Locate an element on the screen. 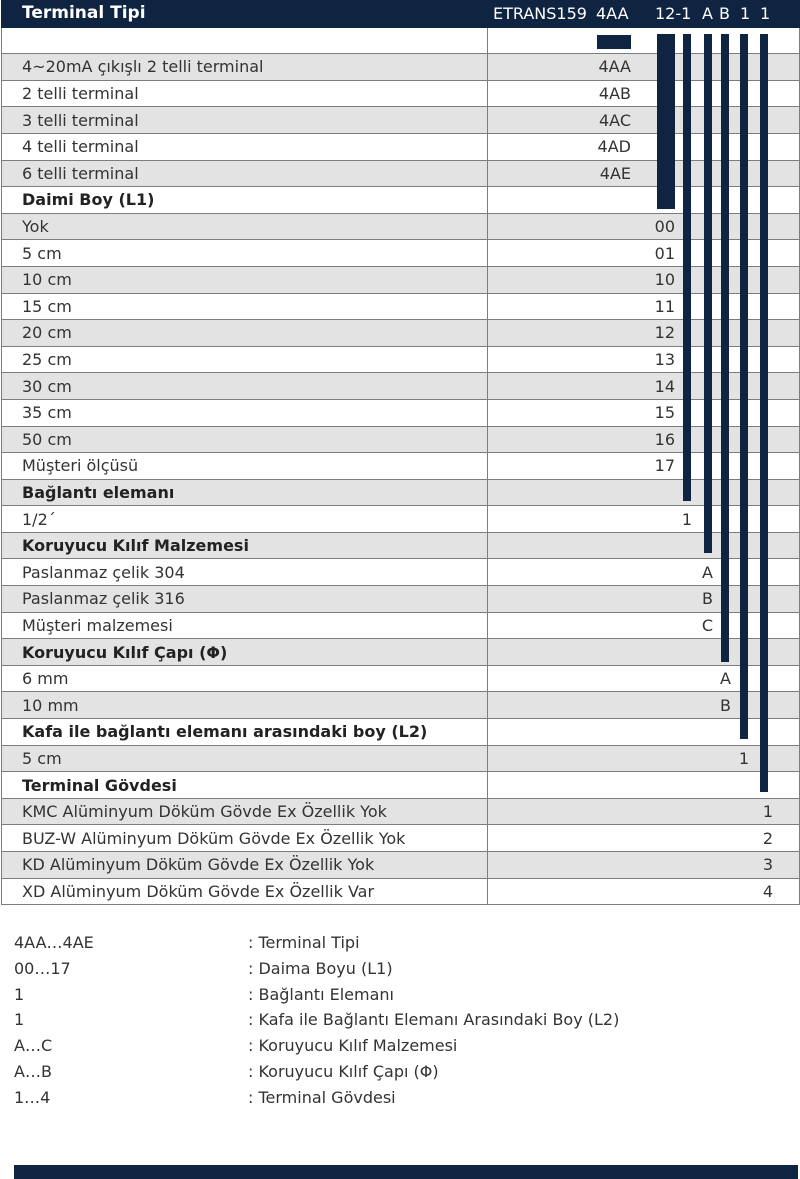 This screenshot has width=800, height=1179. legend-description: : Bağlantı Elemanı is located at coordinates (321, 994).